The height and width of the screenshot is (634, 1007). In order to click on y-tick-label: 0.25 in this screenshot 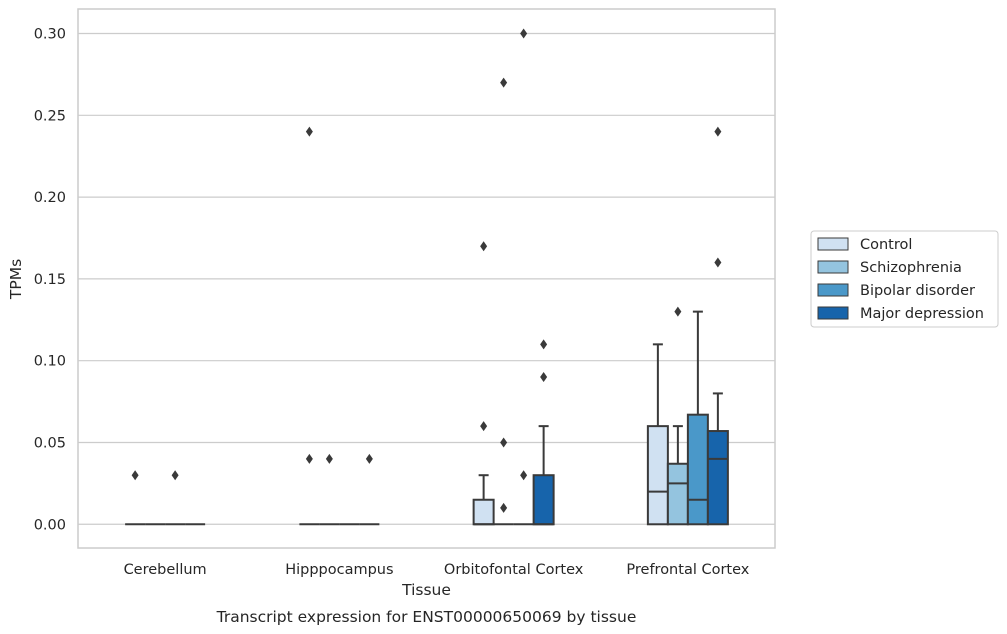, I will do `click(50, 116)`.